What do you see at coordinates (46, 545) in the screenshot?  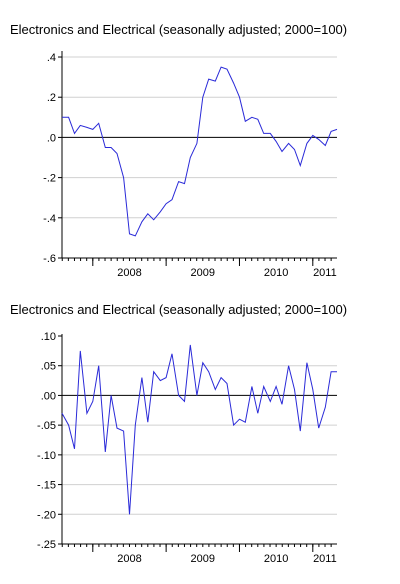 I see `y-tick-label: -.25` at bounding box center [46, 545].